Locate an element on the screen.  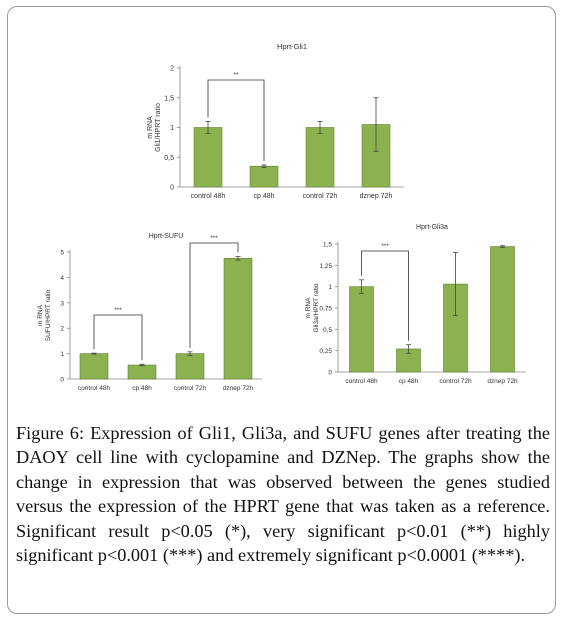
y-axis-label: Gli3a/HPRT ratio is located at coordinates (316, 307).